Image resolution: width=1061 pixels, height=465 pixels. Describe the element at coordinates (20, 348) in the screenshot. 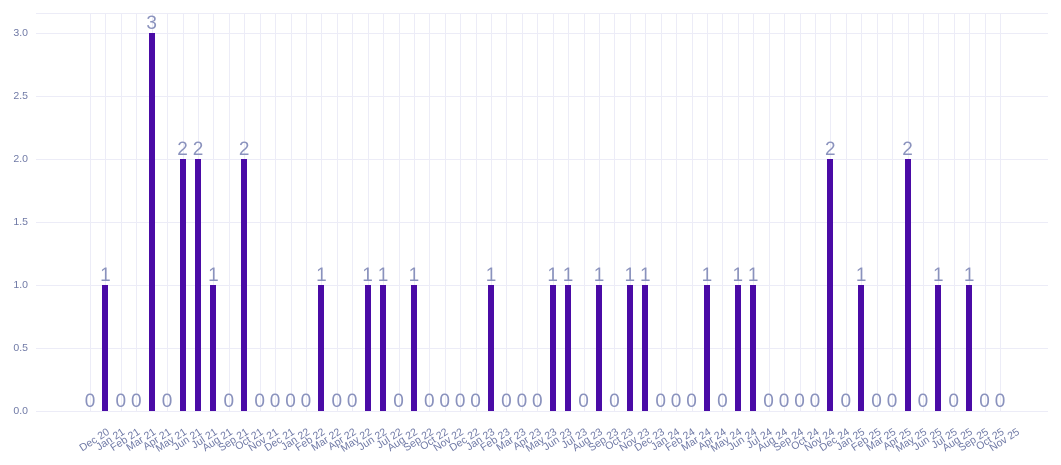

I see `y-axis-label: 0.5` at that location.